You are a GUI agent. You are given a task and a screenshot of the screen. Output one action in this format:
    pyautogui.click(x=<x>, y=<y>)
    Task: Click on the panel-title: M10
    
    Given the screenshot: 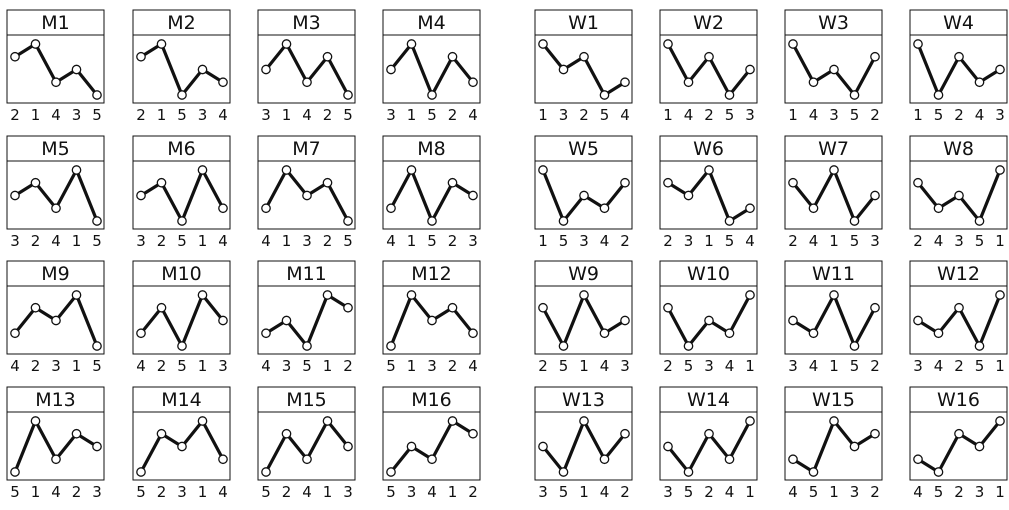 What is the action you would take?
    pyautogui.click(x=181, y=274)
    